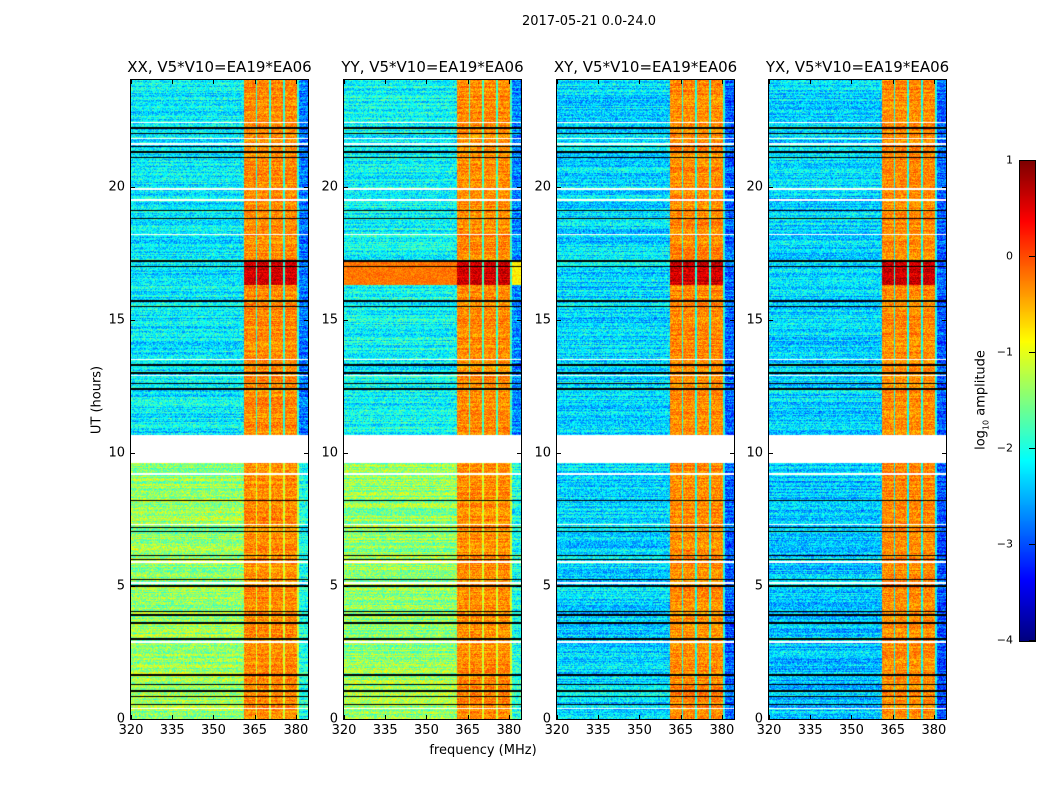  I want to click on figure-title: 2017-05-21 0.0-24.0, so click(589, 21).